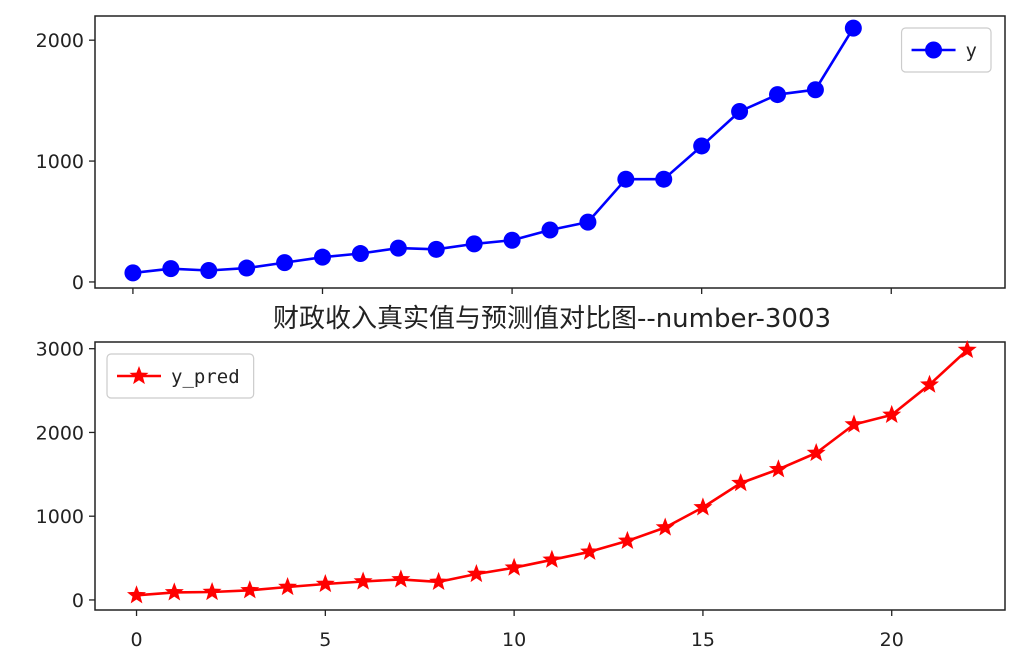  I want to click on legend: y_pred, so click(180, 376).